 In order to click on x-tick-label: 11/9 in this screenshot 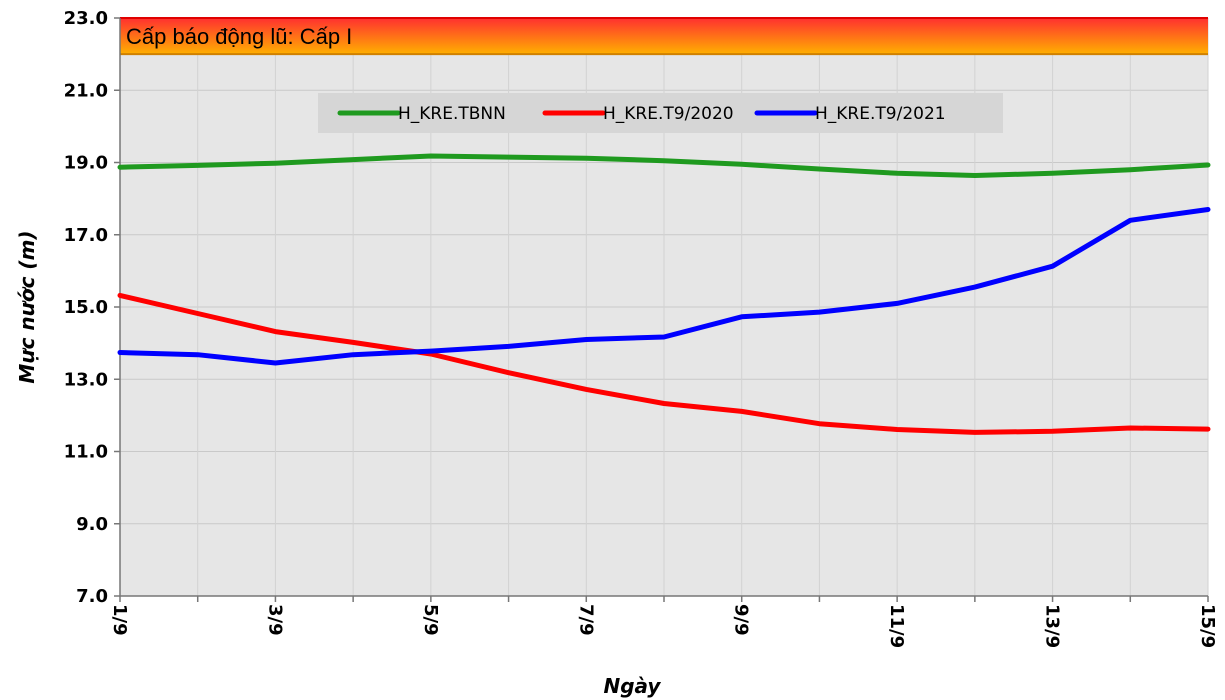, I will do `click(896, 626)`.